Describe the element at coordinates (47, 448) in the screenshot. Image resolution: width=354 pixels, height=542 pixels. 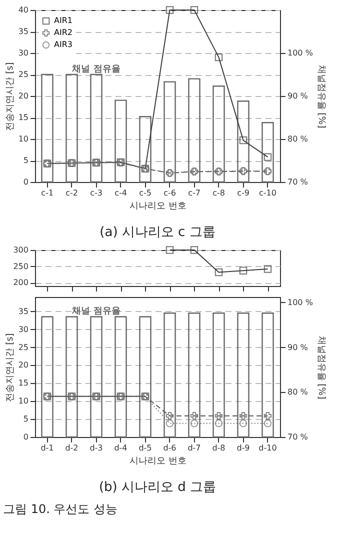
I see `x-tick-label: d-1` at that location.